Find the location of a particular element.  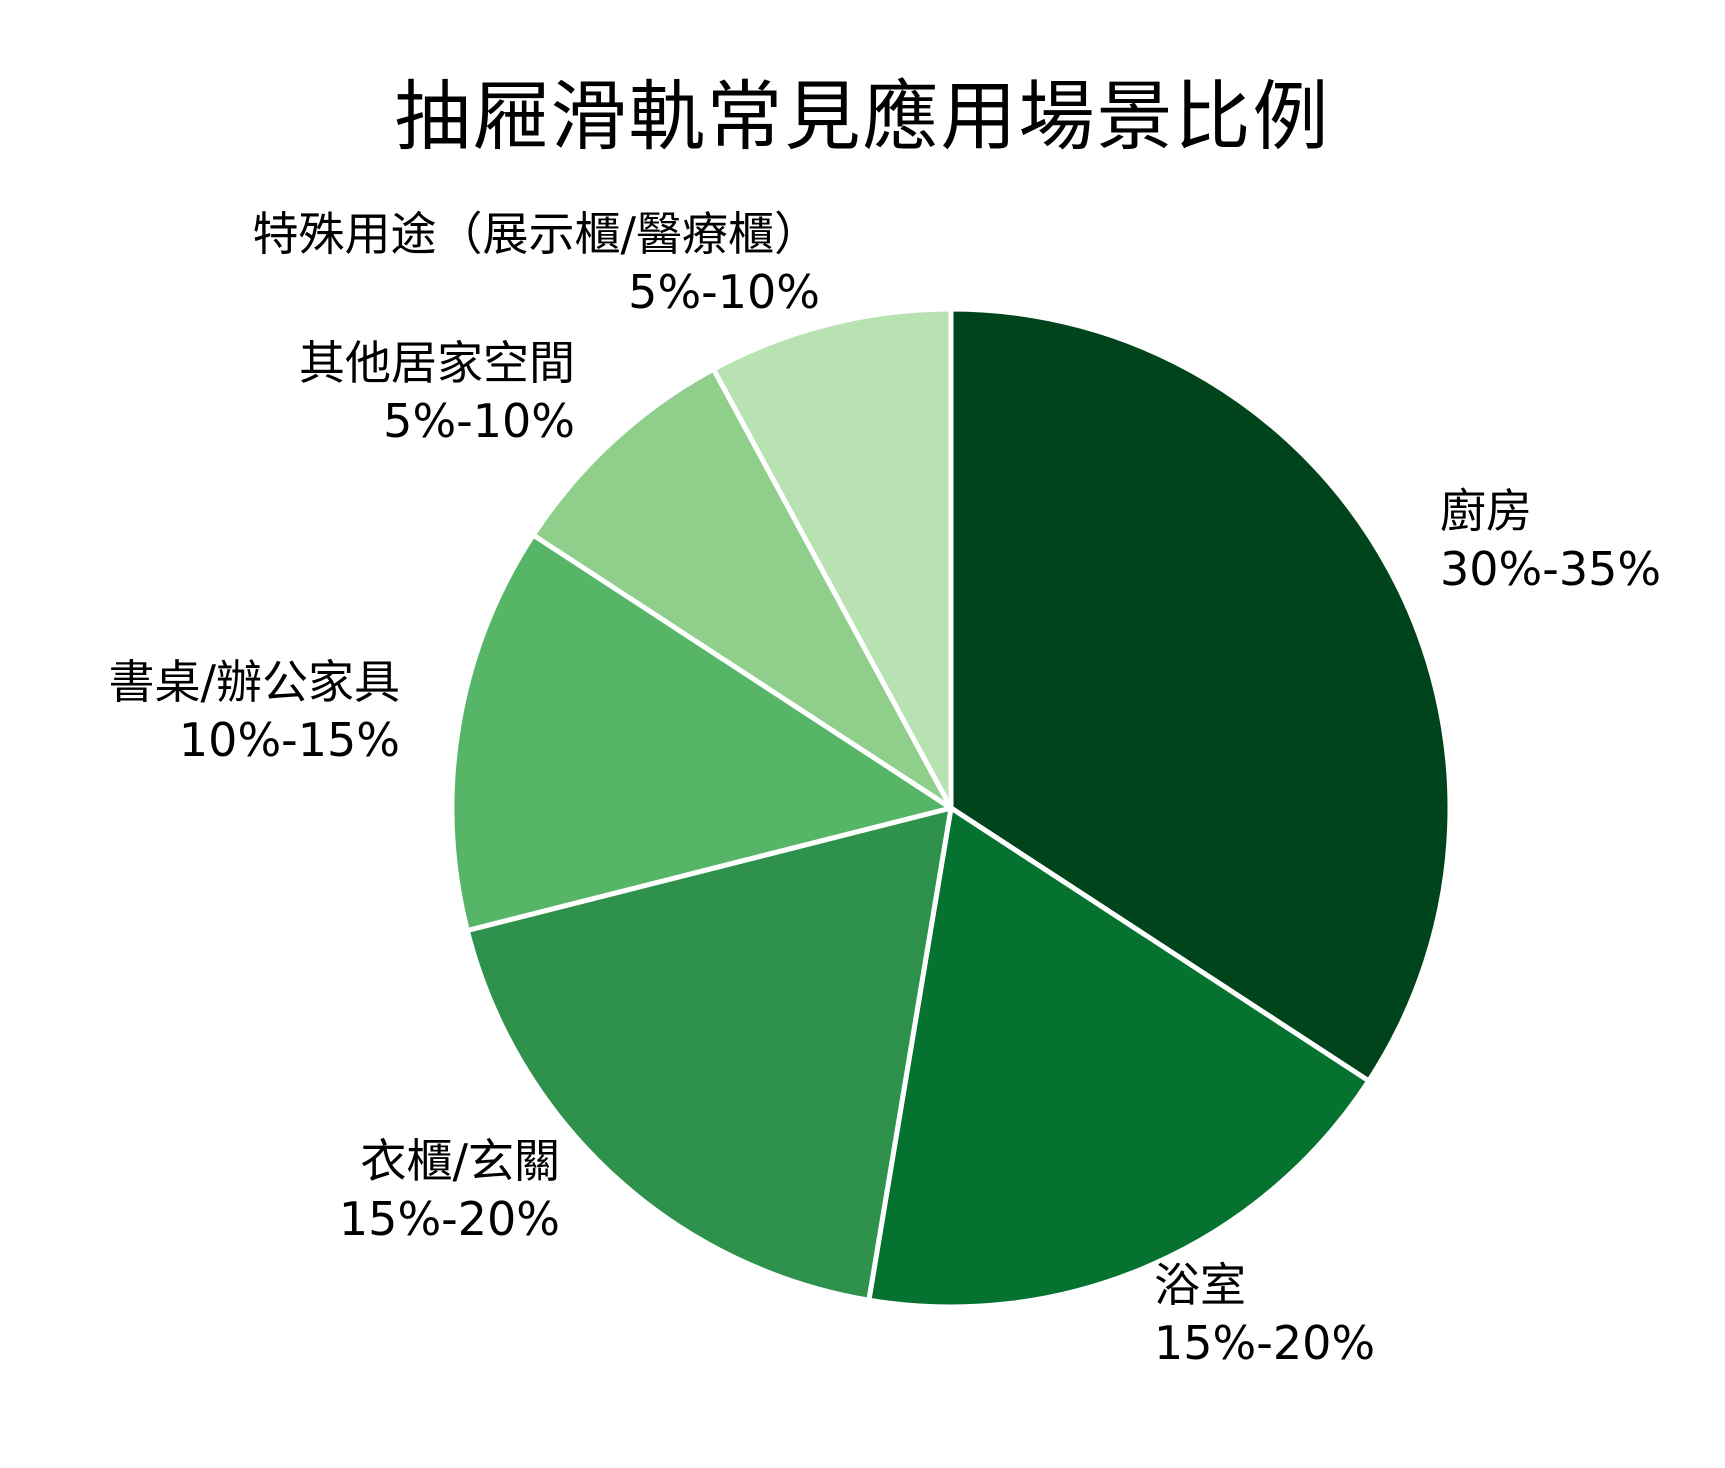

slice-label-name: 浴室 is located at coordinates (1200, 1285).